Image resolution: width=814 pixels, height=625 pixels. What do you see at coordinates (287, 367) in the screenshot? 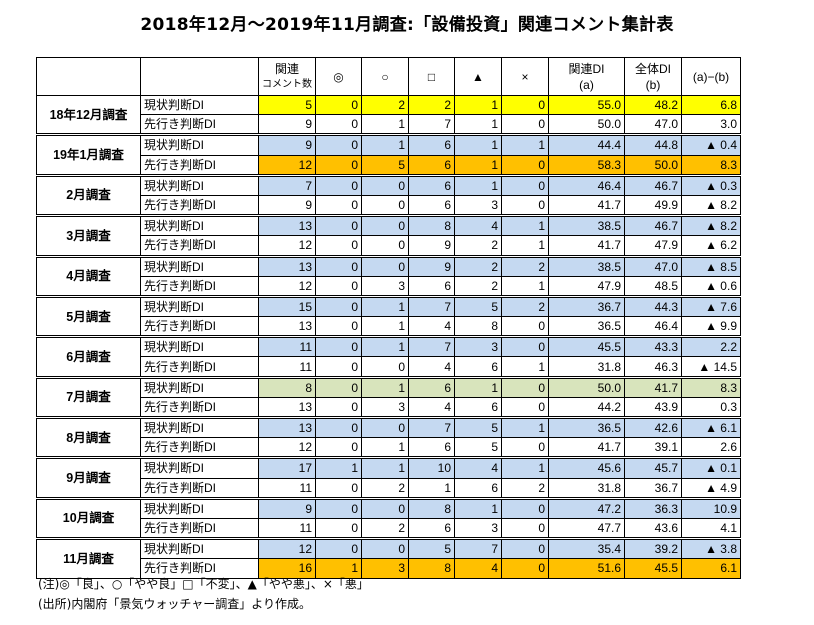
I see `value-cell: 11` at bounding box center [287, 367].